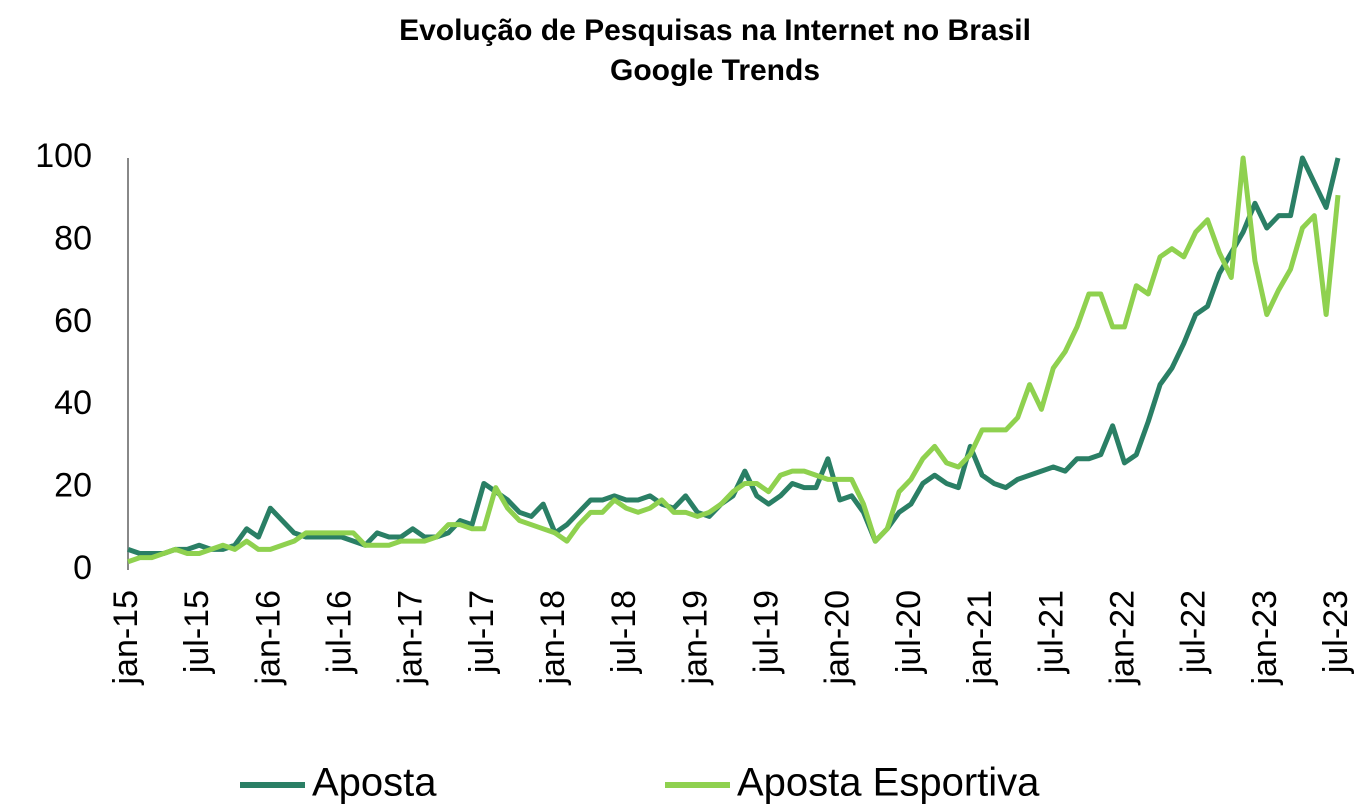 Image resolution: width=1355 pixels, height=811 pixels. I want to click on x-tick-label: jan-15, so click(126, 638).